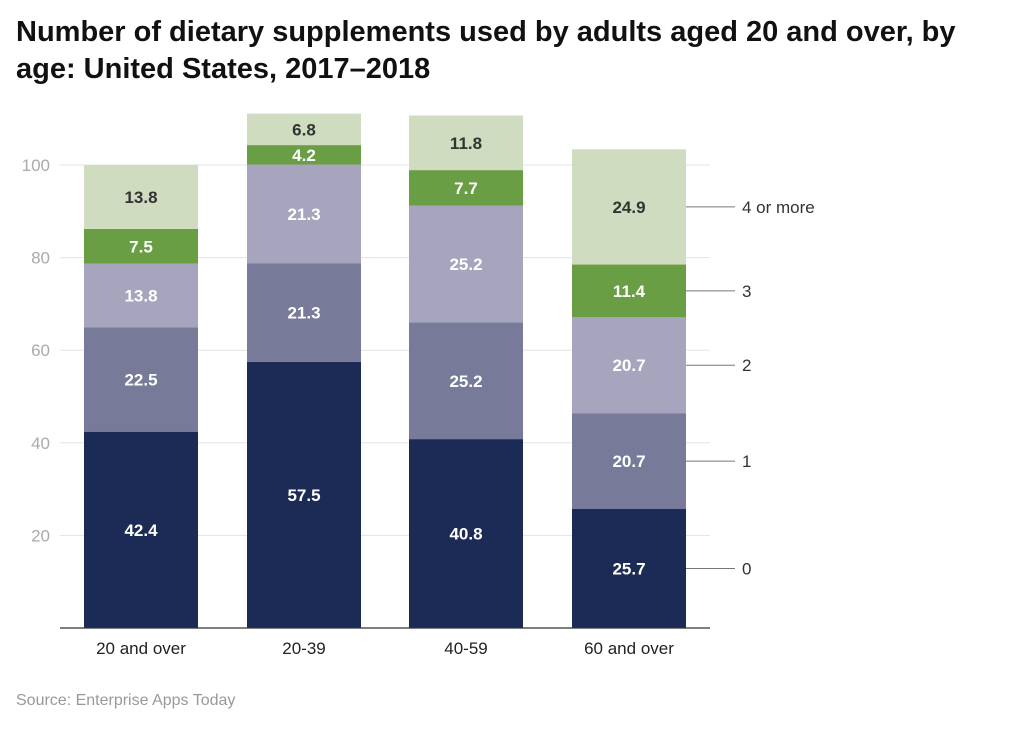  Describe the element at coordinates (126, 700) in the screenshot. I see `source-note: Source: Enterprise Apps Today` at that location.